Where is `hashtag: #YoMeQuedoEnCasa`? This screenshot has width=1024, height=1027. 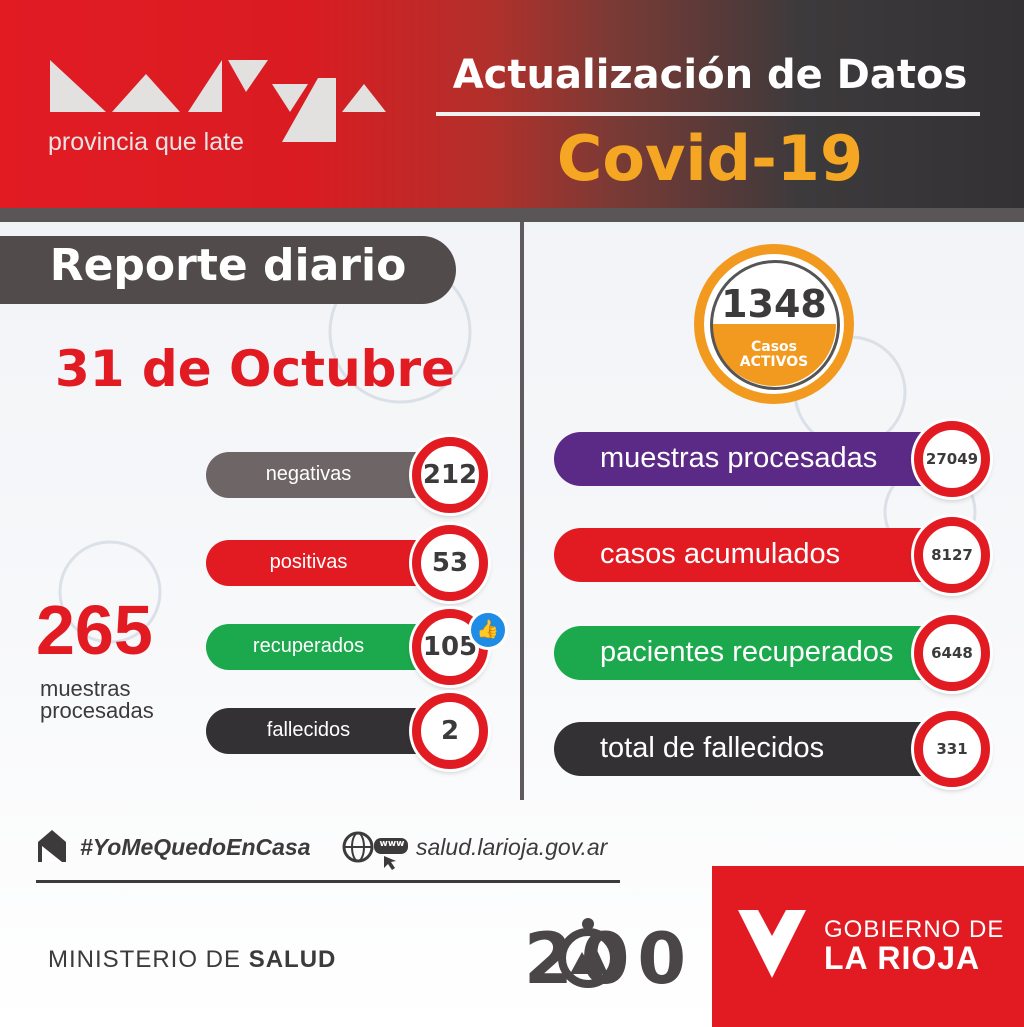 hashtag: #YoMeQuedoEnCasa is located at coordinates (195, 847).